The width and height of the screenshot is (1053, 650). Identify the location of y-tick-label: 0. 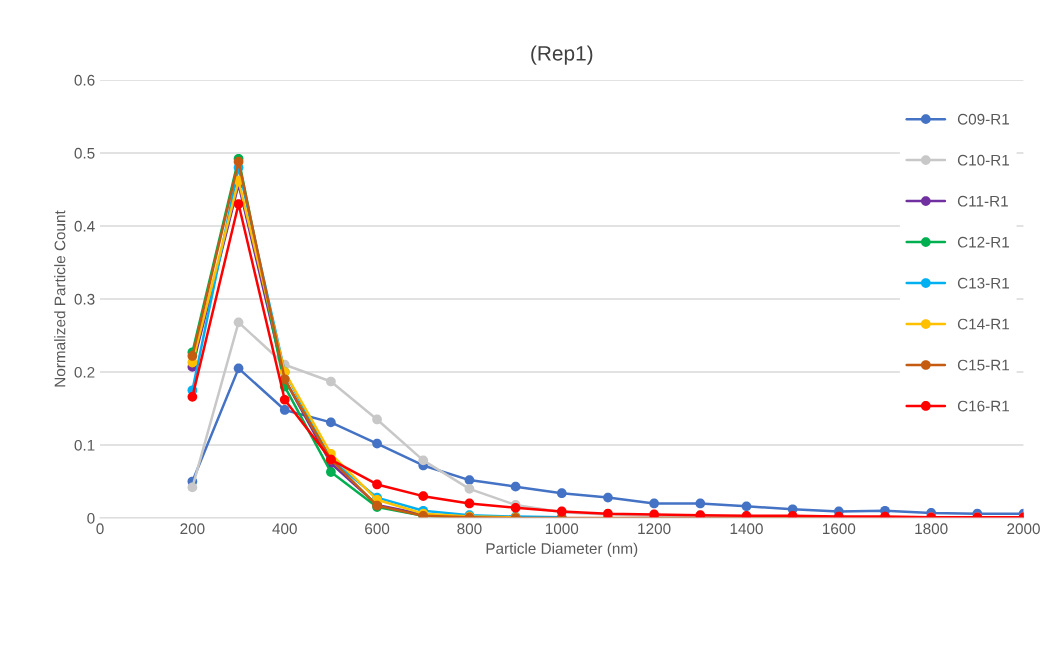
(91, 518).